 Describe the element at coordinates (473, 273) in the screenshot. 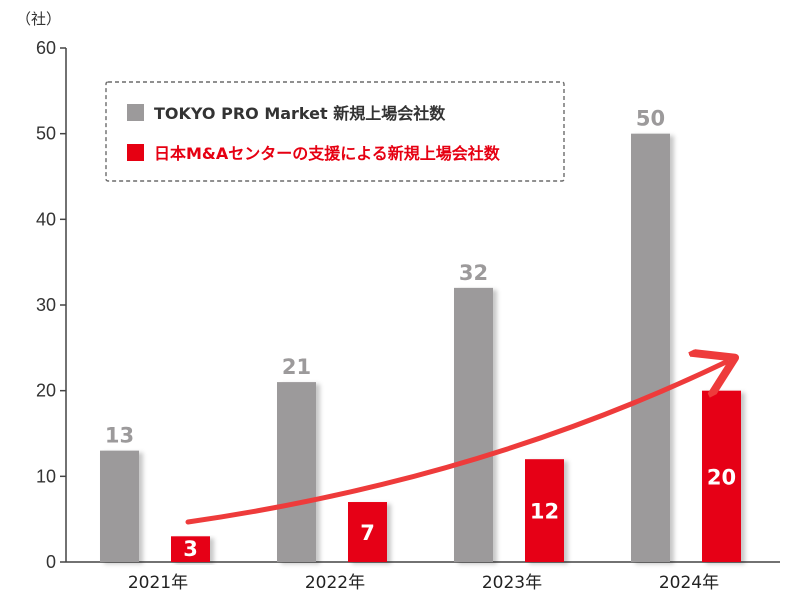

I see `value-label-tokyo-pro-market: 32` at that location.